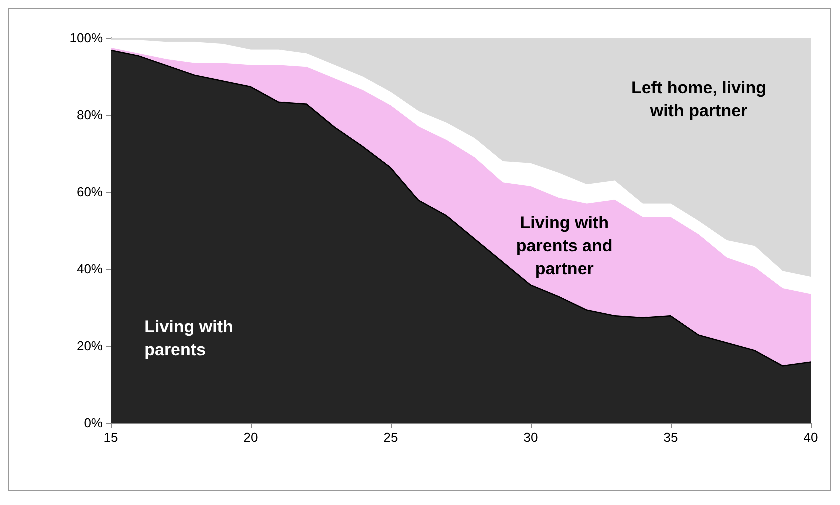 The image size is (840, 505). Describe the element at coordinates (94, 423) in the screenshot. I see `y-tick-label: 0%` at that location.